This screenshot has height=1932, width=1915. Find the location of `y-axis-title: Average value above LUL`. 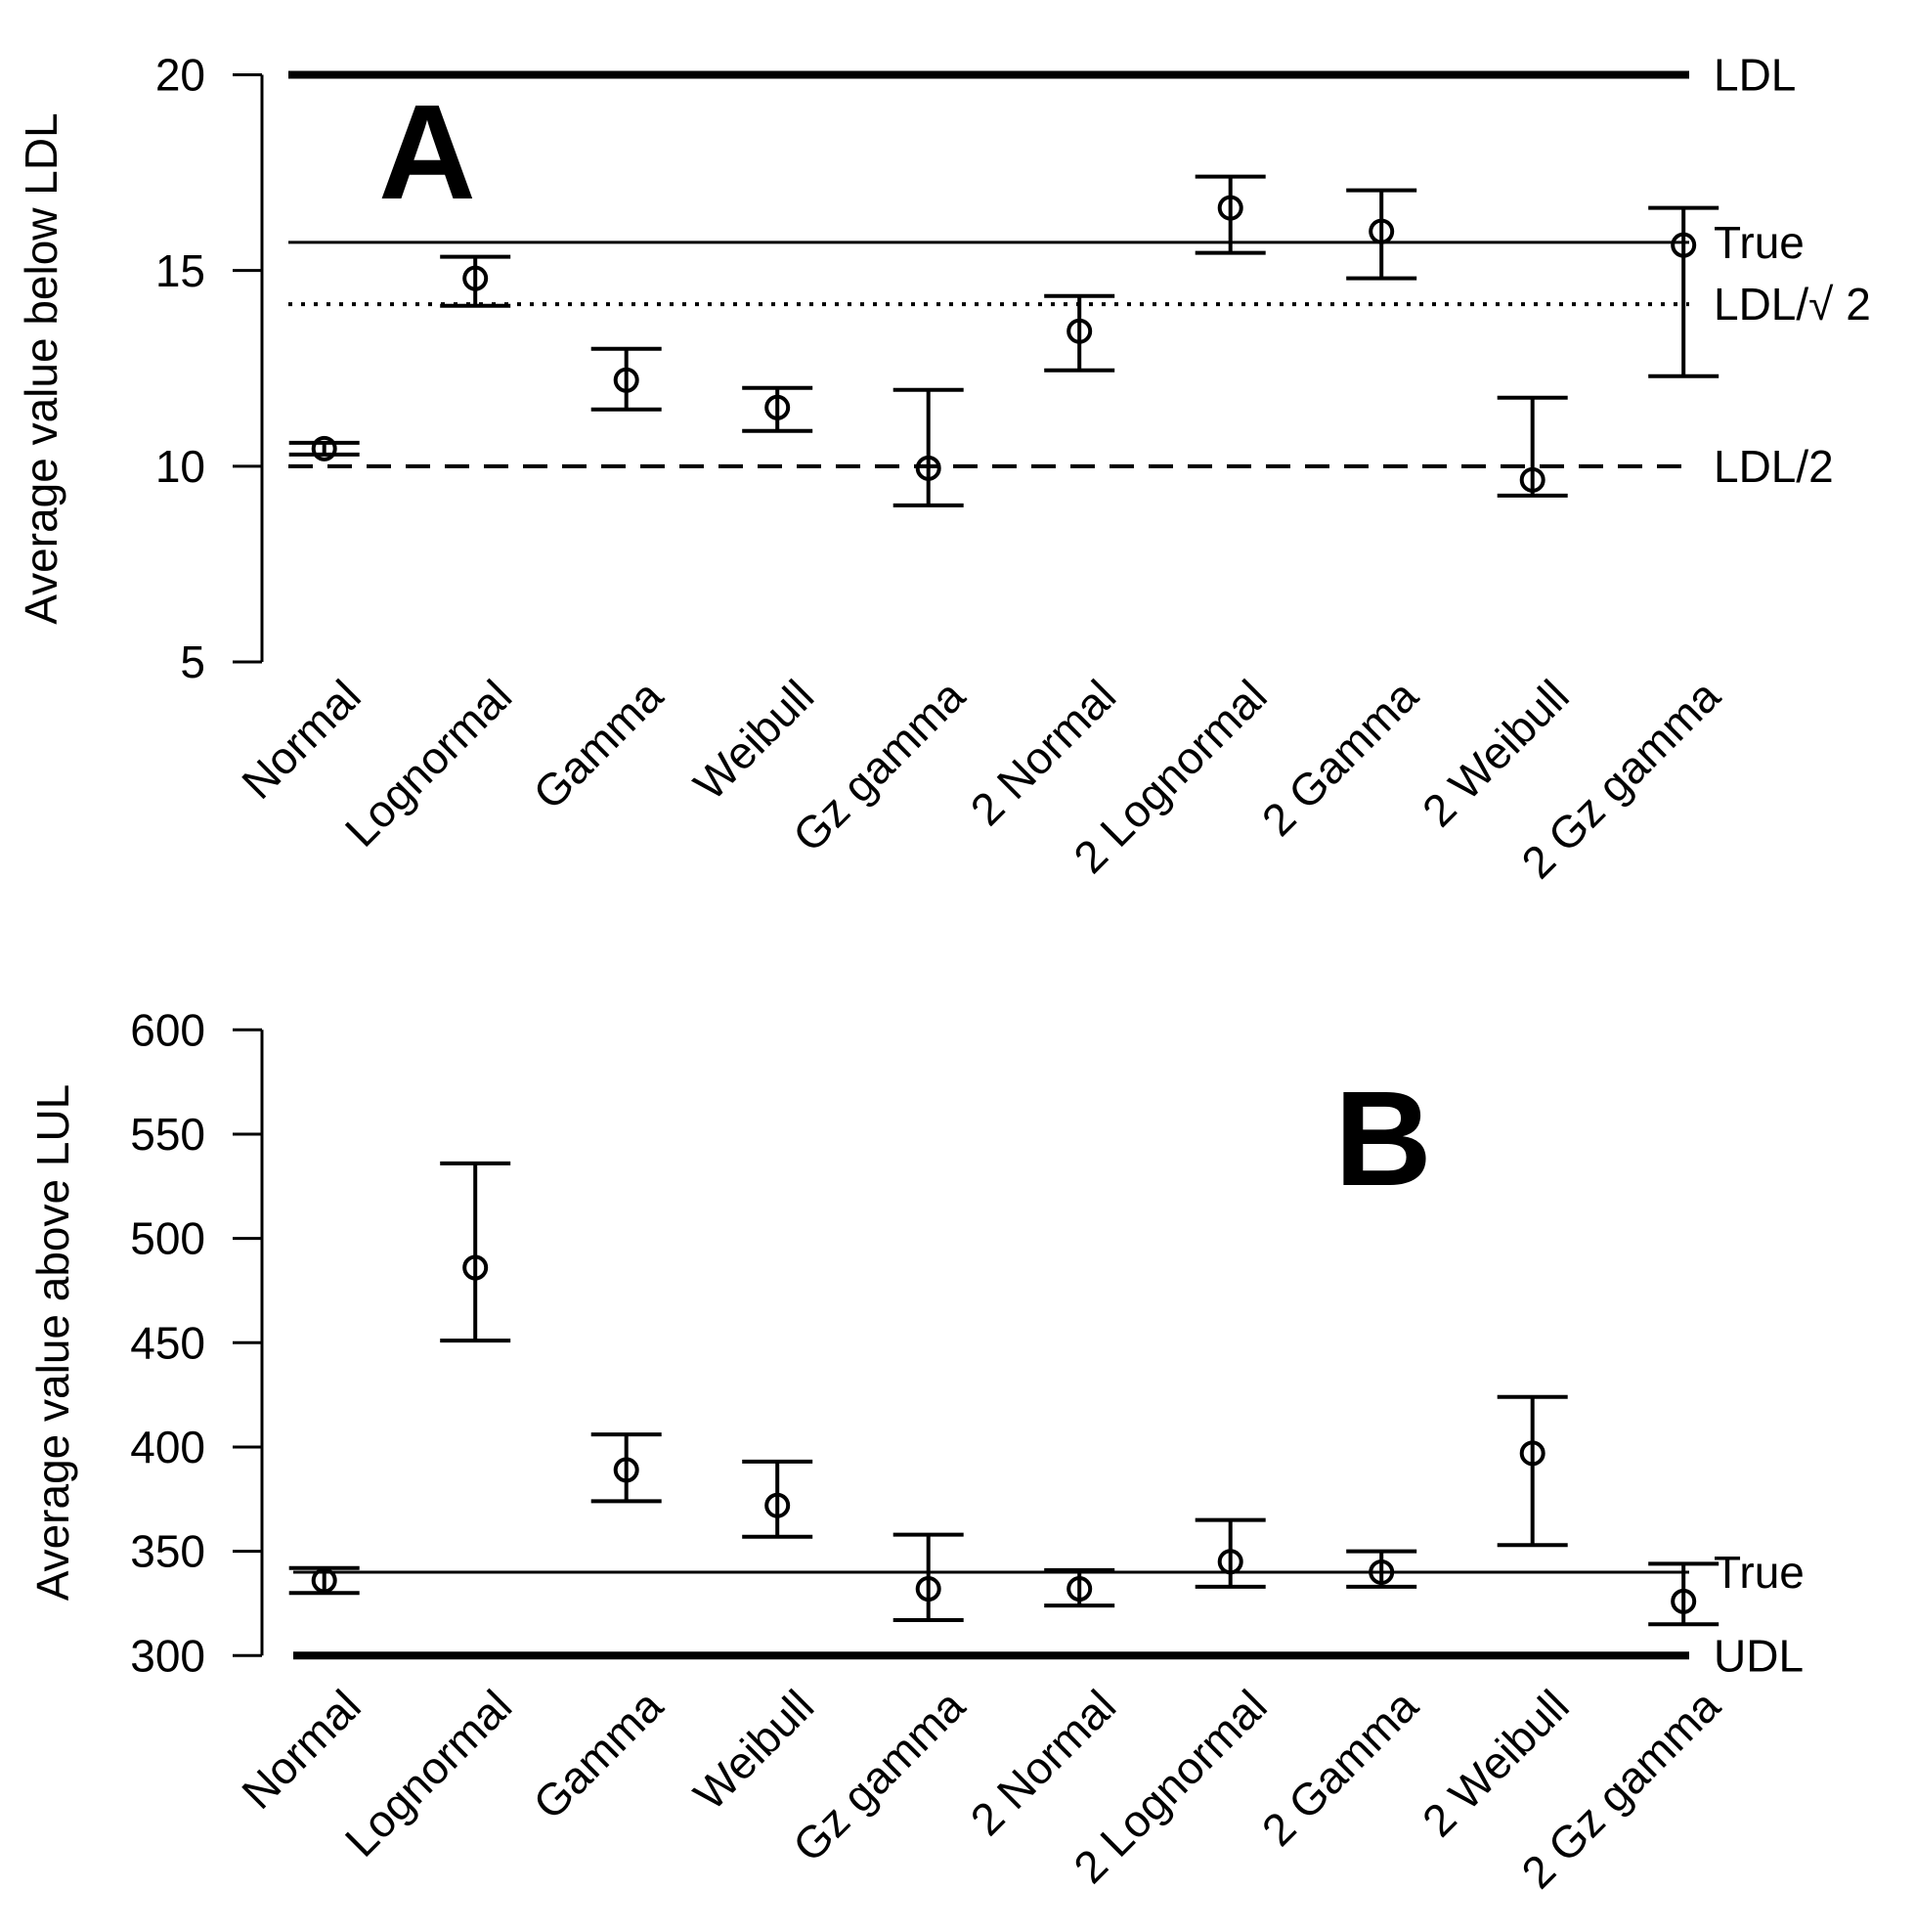

y-axis-title: Average value above LUL is located at coordinates (52, 1343).